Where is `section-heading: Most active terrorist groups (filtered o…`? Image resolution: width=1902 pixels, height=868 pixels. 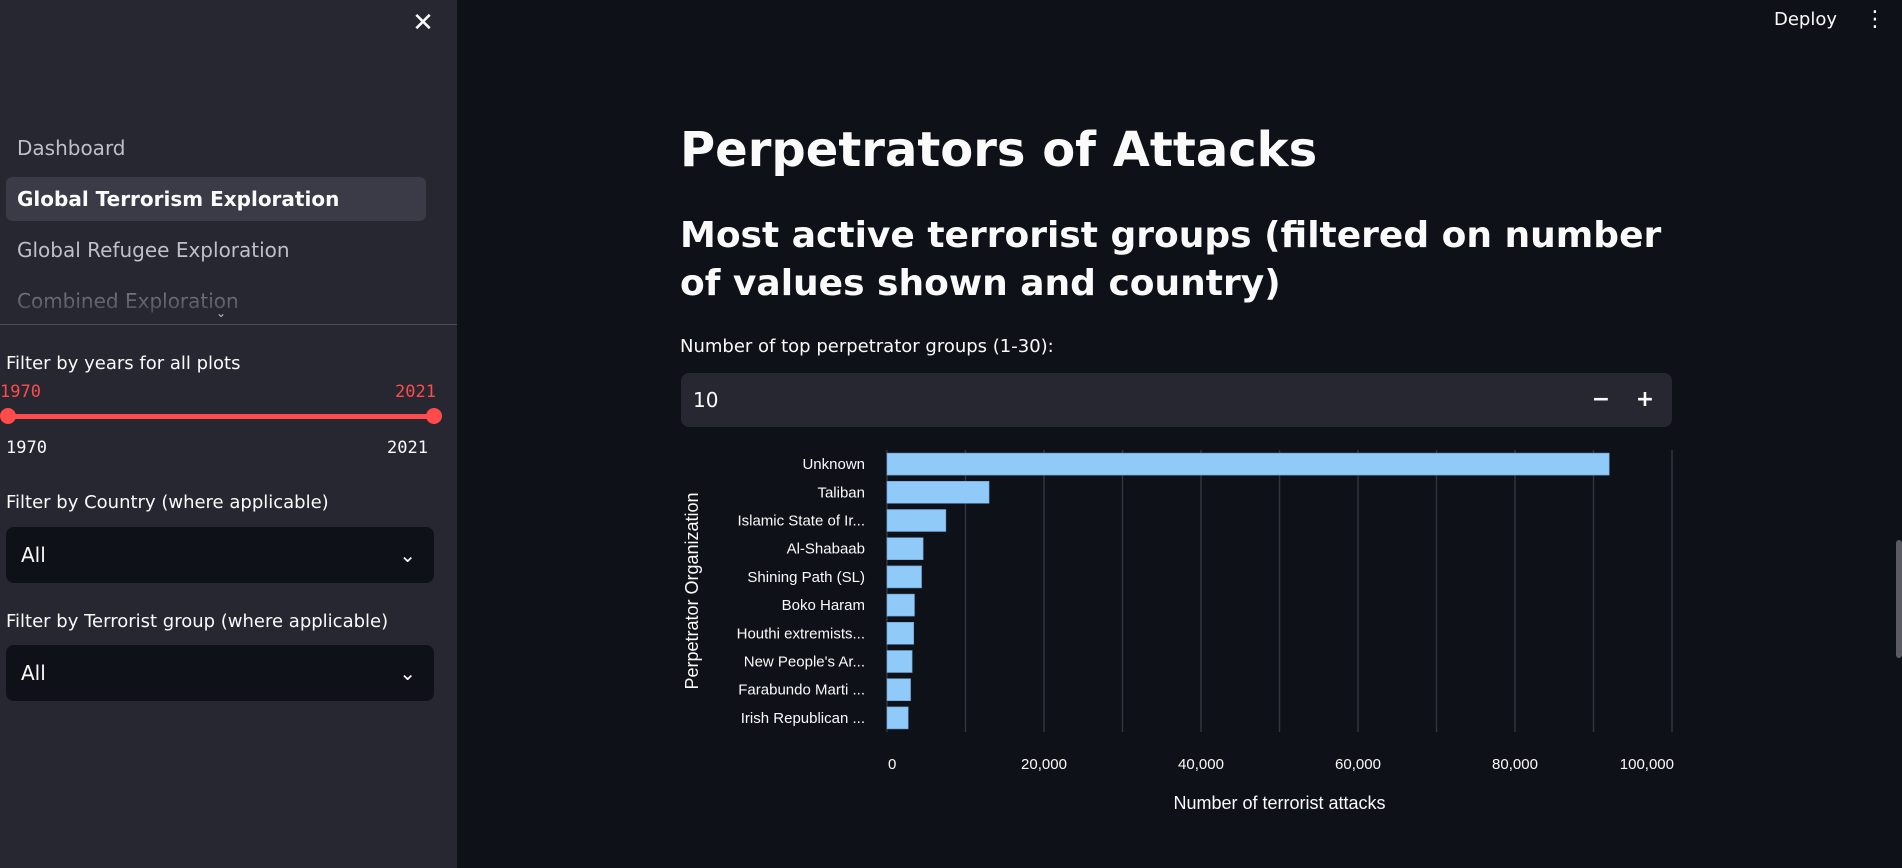
section-heading: Most active terrorist groups (filtered o… is located at coordinates (1171, 259).